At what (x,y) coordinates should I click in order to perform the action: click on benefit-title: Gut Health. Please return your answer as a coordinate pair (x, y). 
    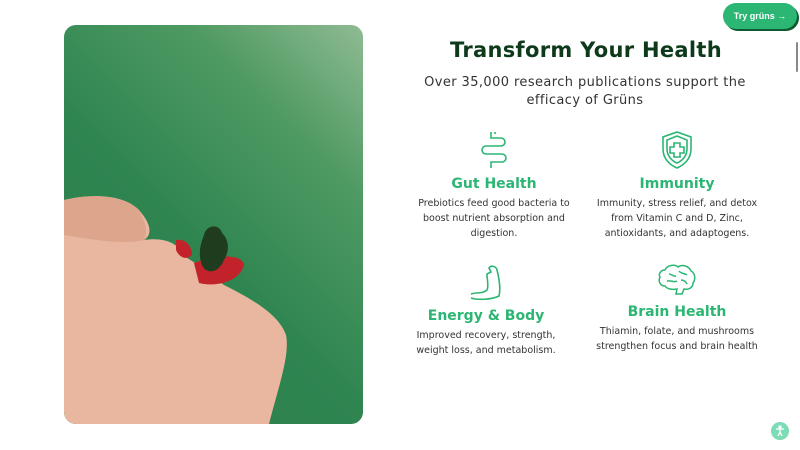
    Looking at the image, I should click on (494, 184).